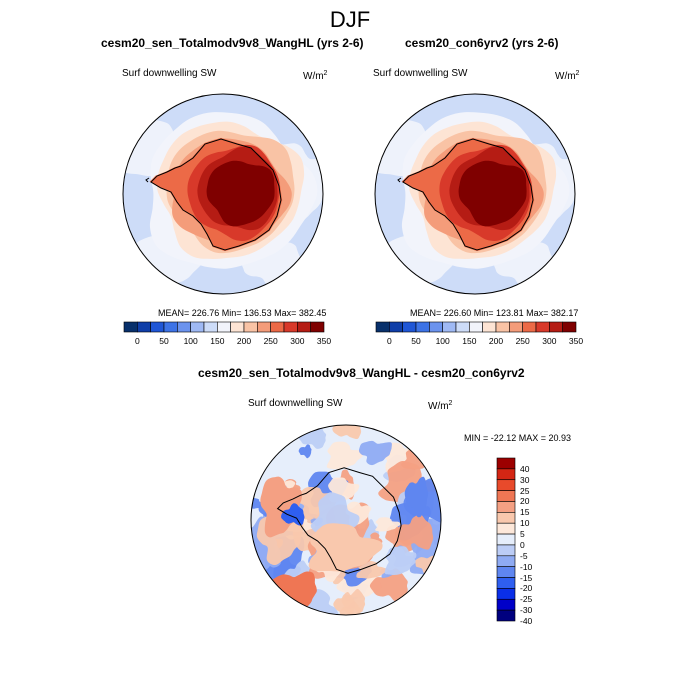 This screenshot has height=700, width=700. I want to click on labelbar-sensitivity-tick-label: 350, so click(324, 341).